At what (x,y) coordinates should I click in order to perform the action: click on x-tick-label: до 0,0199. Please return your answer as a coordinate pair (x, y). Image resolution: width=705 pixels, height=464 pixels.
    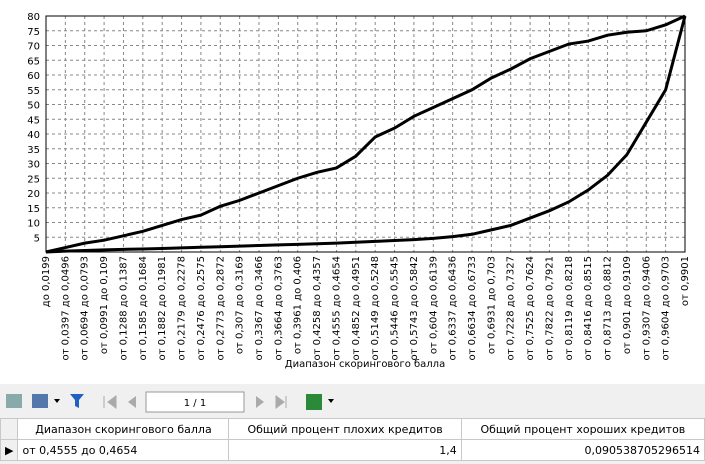
    Looking at the image, I should click on (46, 281).